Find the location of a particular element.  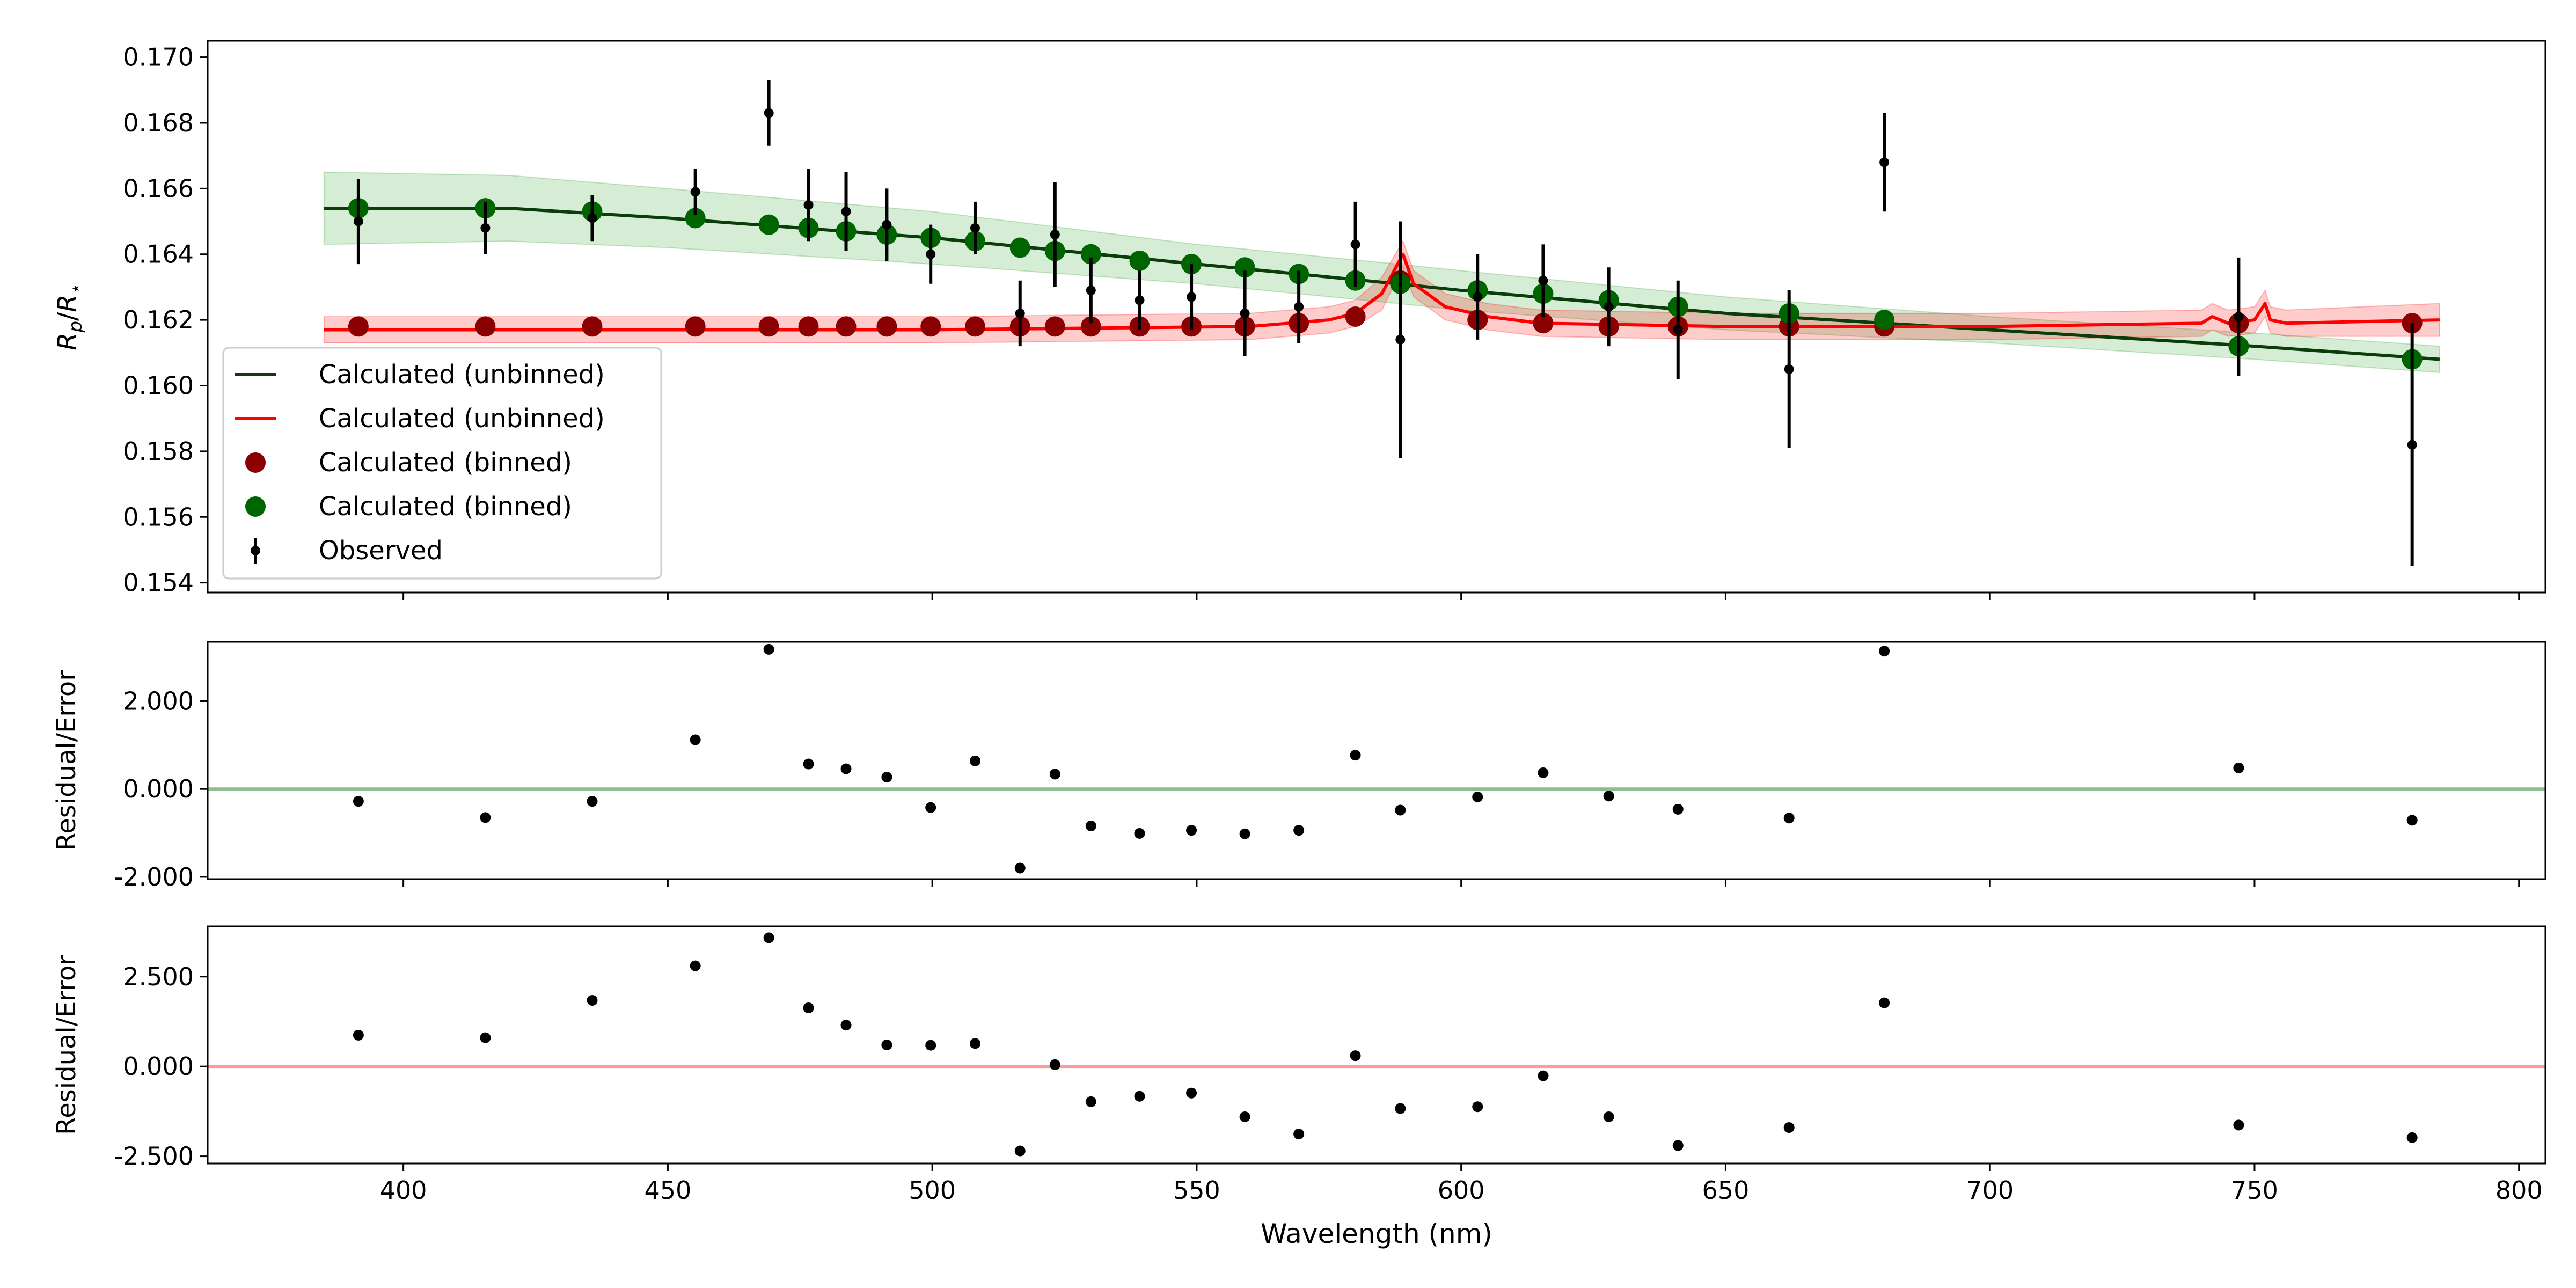

spectrum-ytick-label: 0.168 is located at coordinates (158, 122).